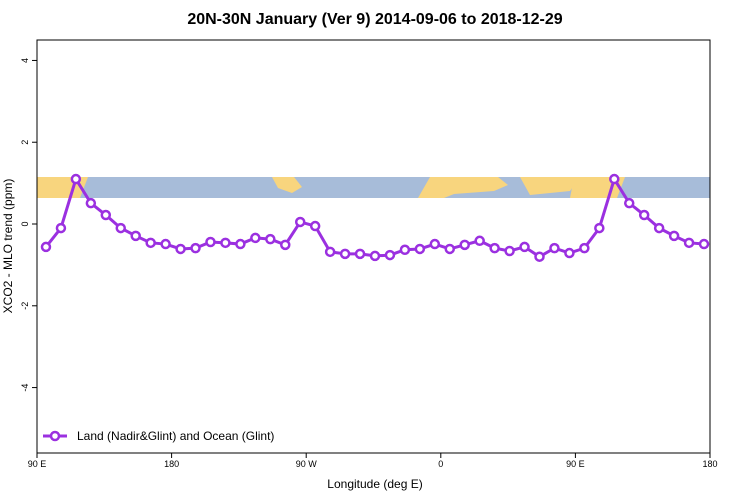 The image size is (750, 500). What do you see at coordinates (55, 436) in the screenshot?
I see `legend-marker` at bounding box center [55, 436].